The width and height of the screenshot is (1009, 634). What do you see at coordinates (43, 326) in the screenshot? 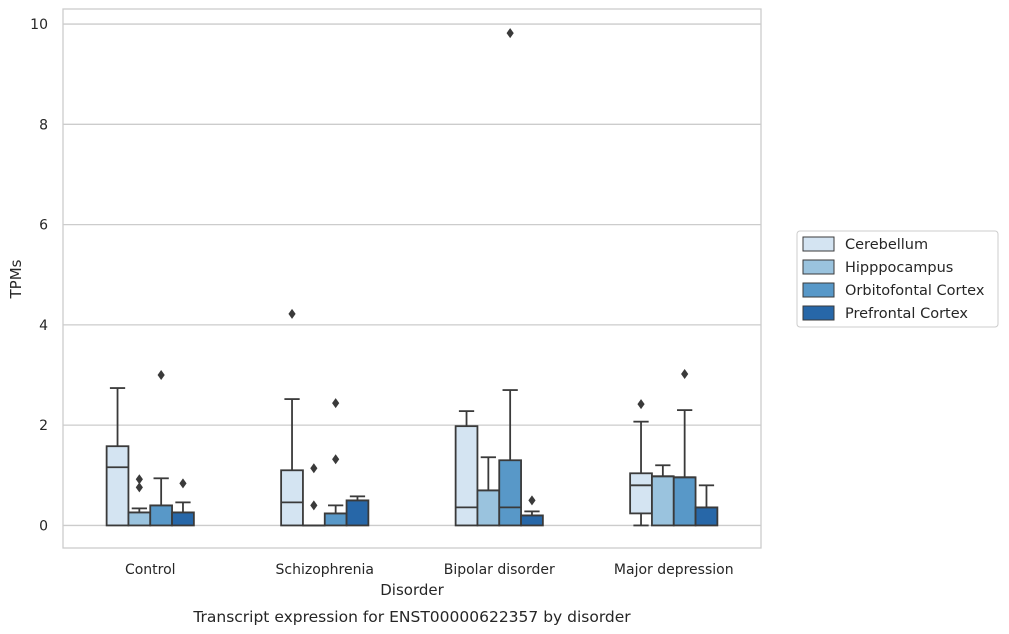
I see `y-tick-label: 4` at bounding box center [43, 326].